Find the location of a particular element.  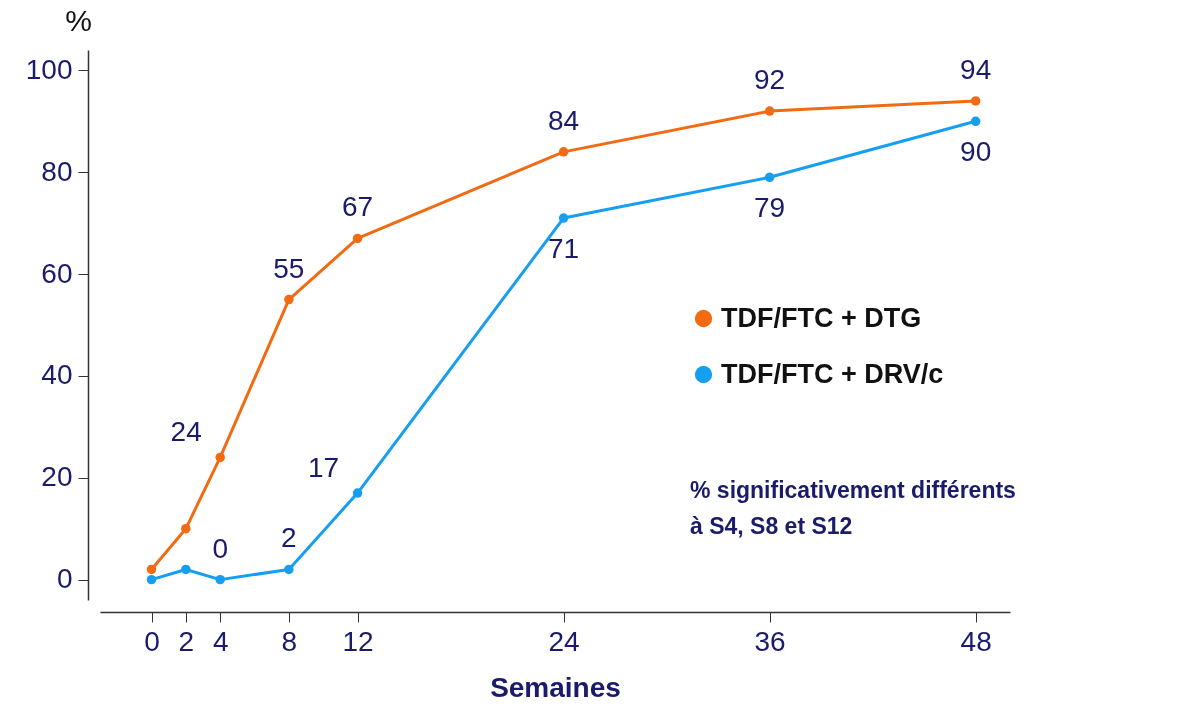

data-label: 94 is located at coordinates (976, 69).